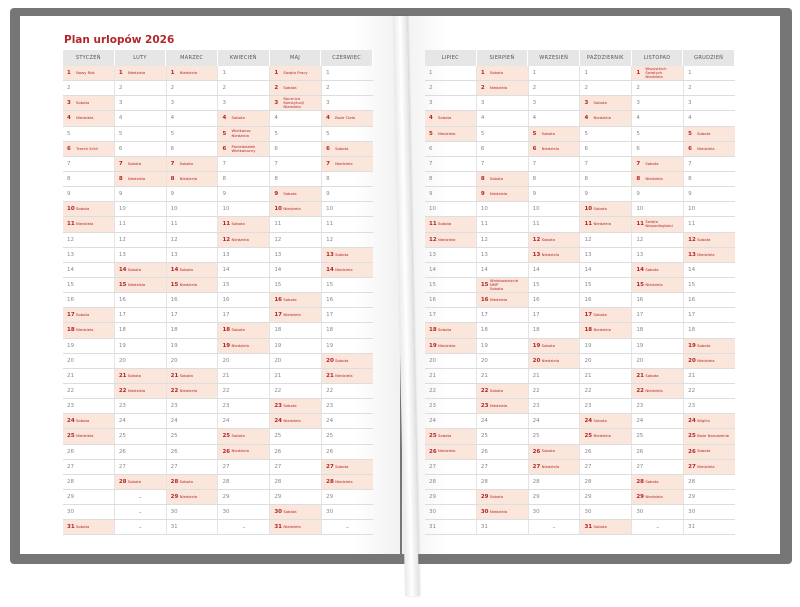 Image resolution: width=800 pixels, height=607 pixels. What do you see at coordinates (503, 375) in the screenshot?
I see `day-cell: 21` at bounding box center [503, 375].